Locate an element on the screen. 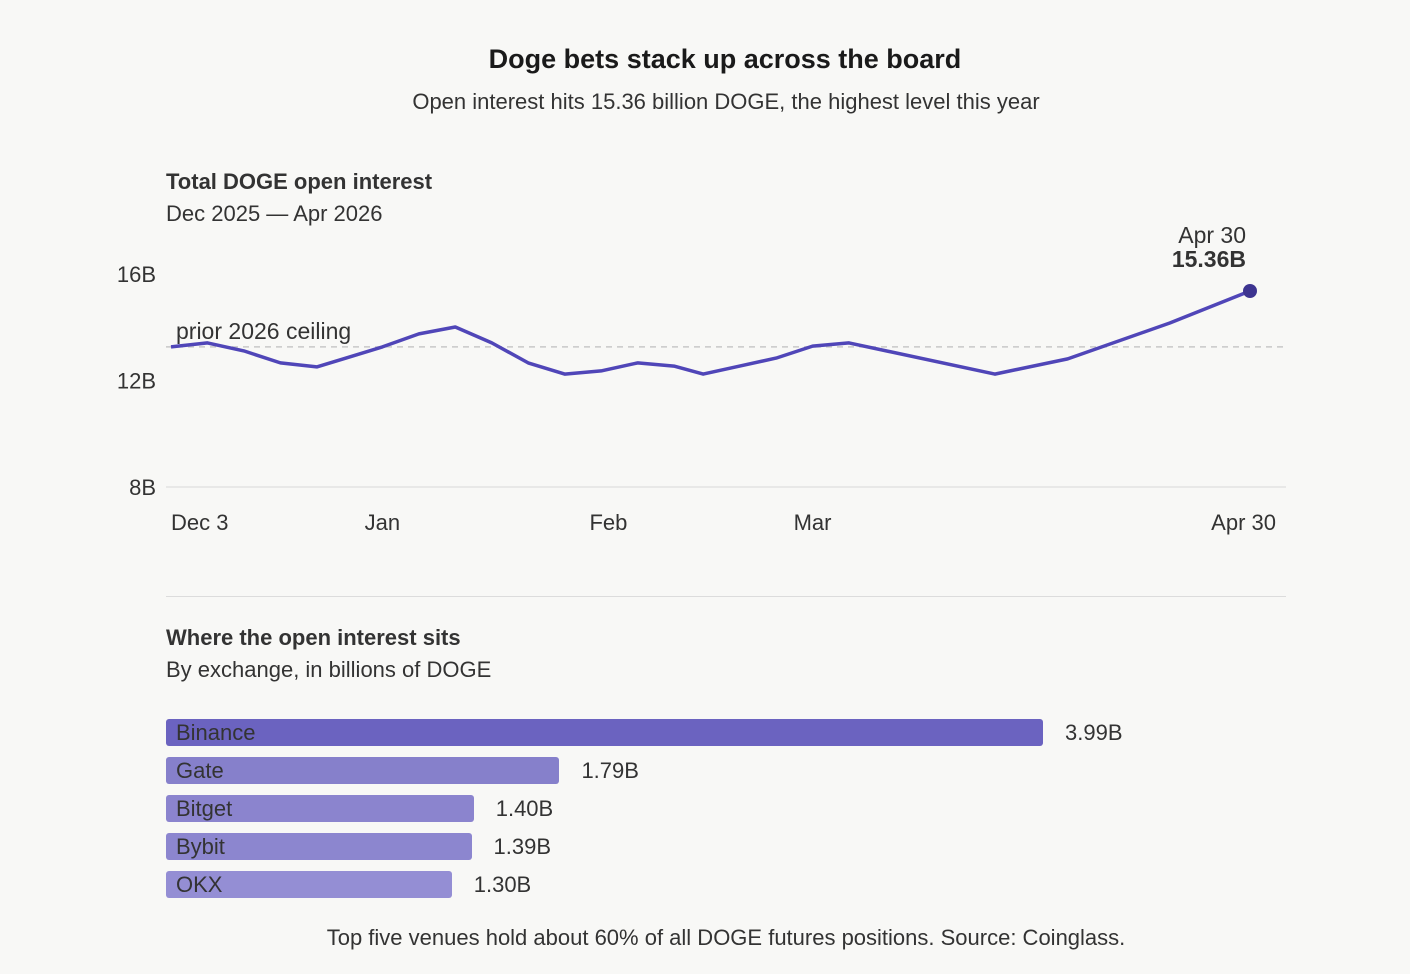  line-chart-title: Total DOGE open interest is located at coordinates (299, 181).